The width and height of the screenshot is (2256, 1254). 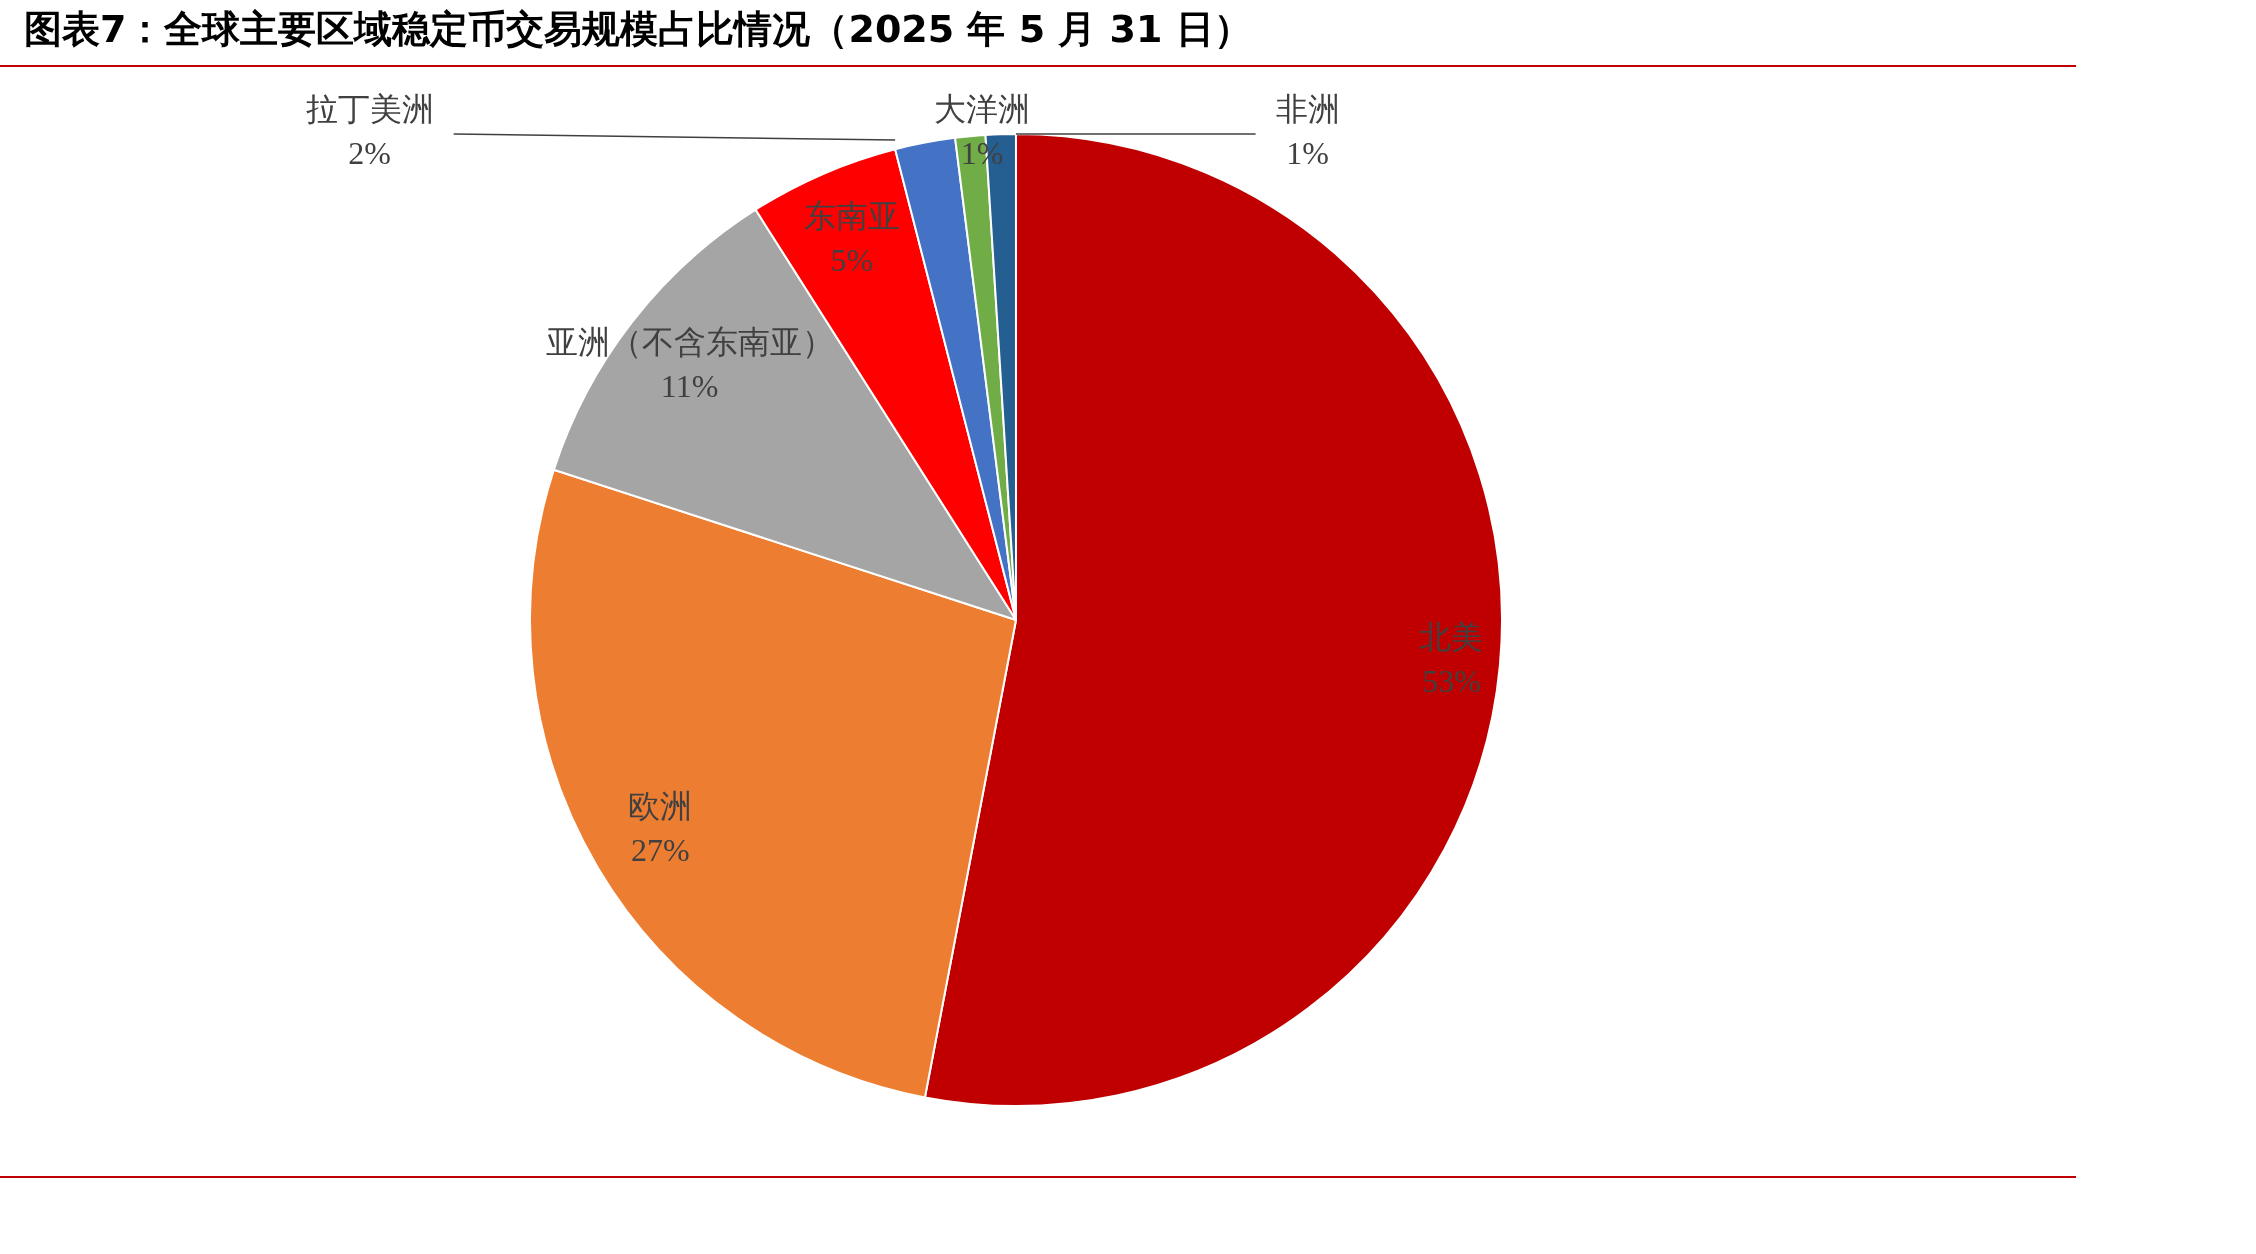 What do you see at coordinates (369, 153) in the screenshot?
I see `data-label: 2%` at bounding box center [369, 153].